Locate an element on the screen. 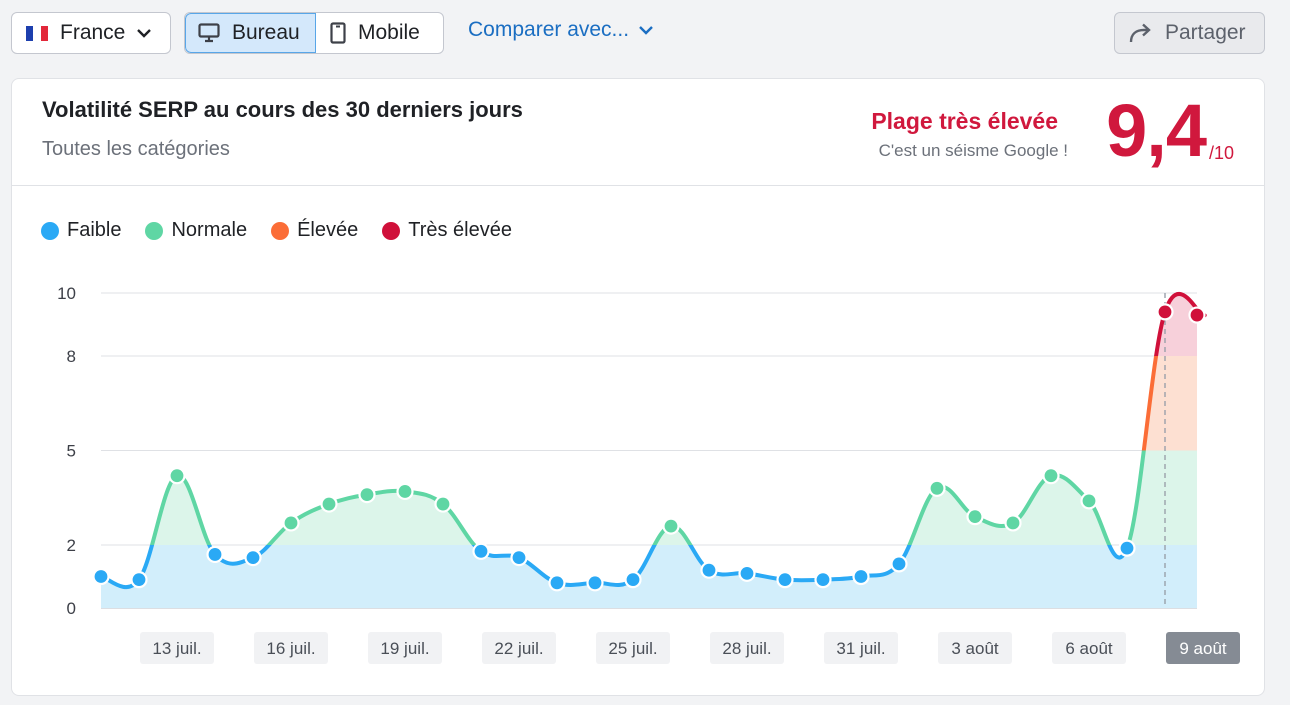 The image size is (1290, 705). device-toggle: Bureau Mobile is located at coordinates (314, 33).